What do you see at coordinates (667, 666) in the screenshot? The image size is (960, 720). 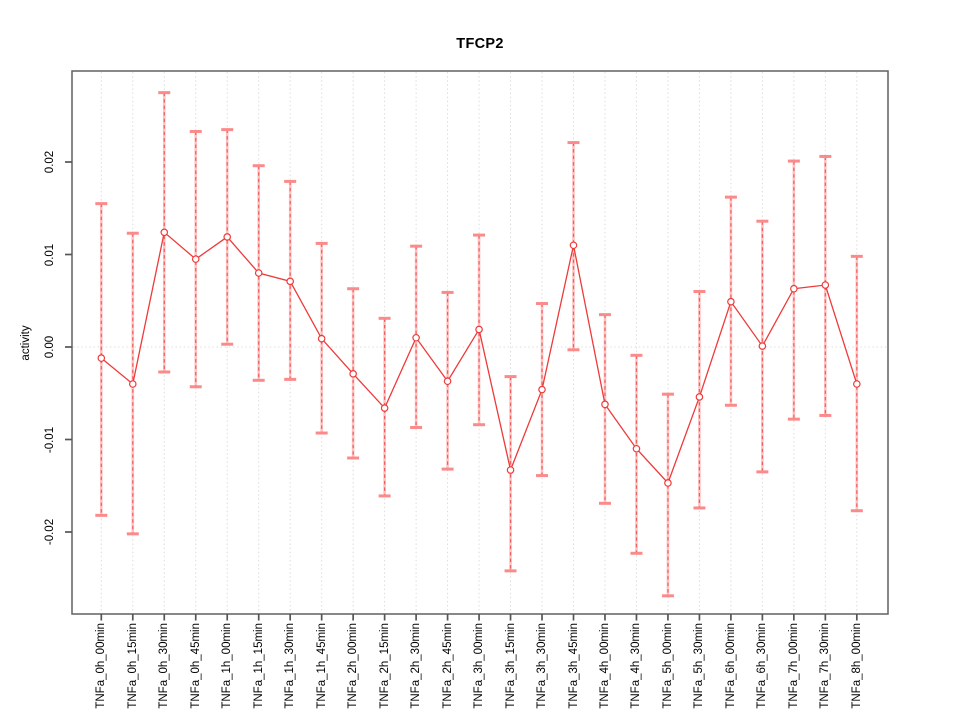 I see `x-tick-label: TNFa_5h_00min` at bounding box center [667, 666].